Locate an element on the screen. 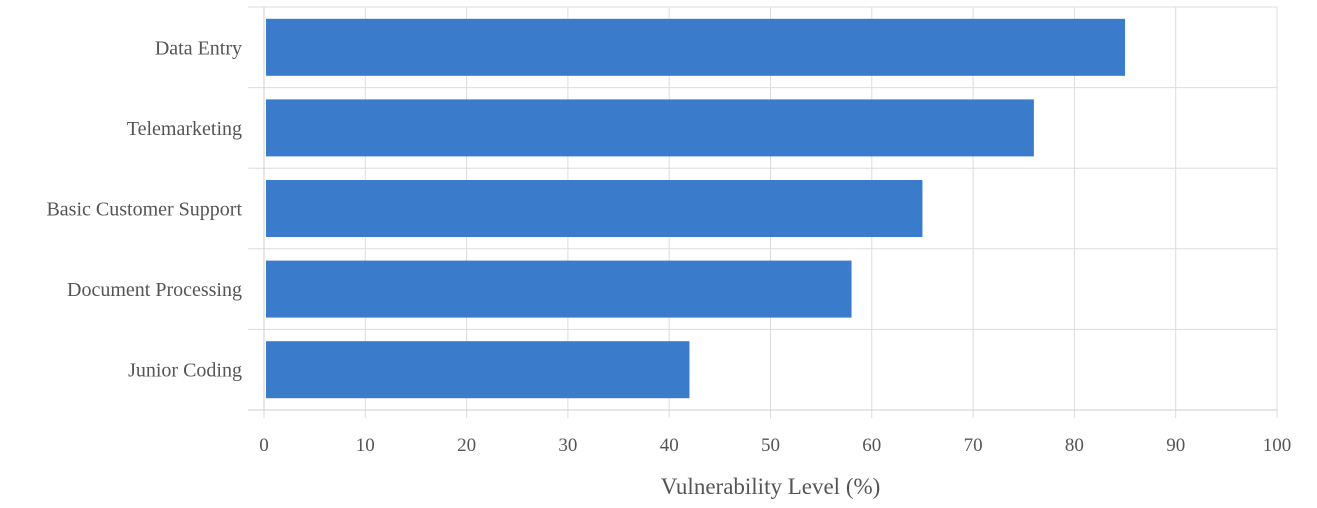 The width and height of the screenshot is (1317, 508). x-tick-label: 100 is located at coordinates (1277, 445).